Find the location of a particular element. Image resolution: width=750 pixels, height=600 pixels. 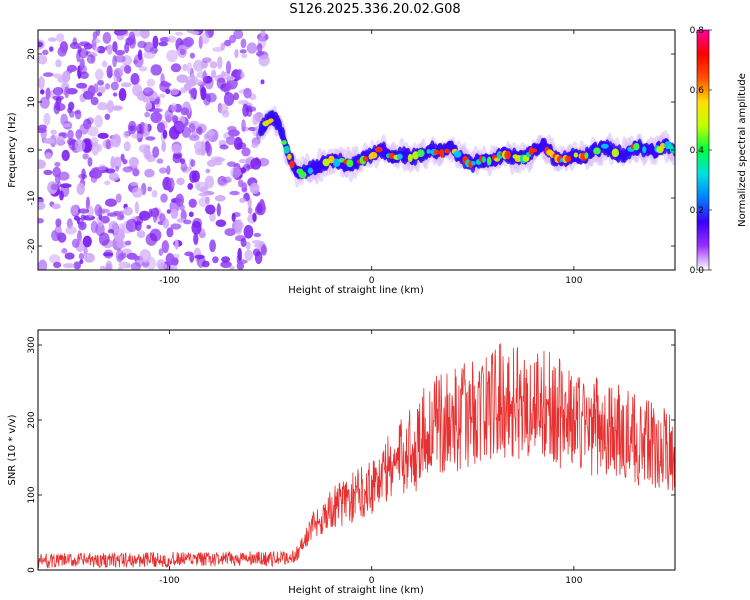

heatmap-x-tick-label: -100 is located at coordinates (169, 281).